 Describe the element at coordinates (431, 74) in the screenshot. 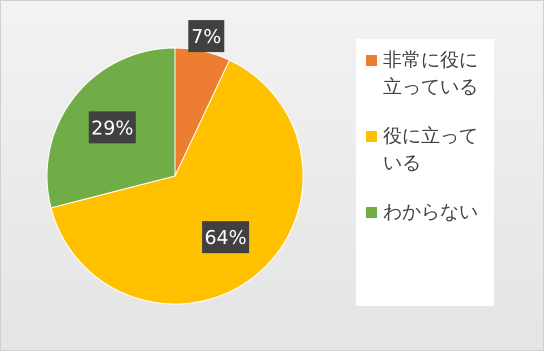

I see `legend-label: 非常に役に立っている` at that location.